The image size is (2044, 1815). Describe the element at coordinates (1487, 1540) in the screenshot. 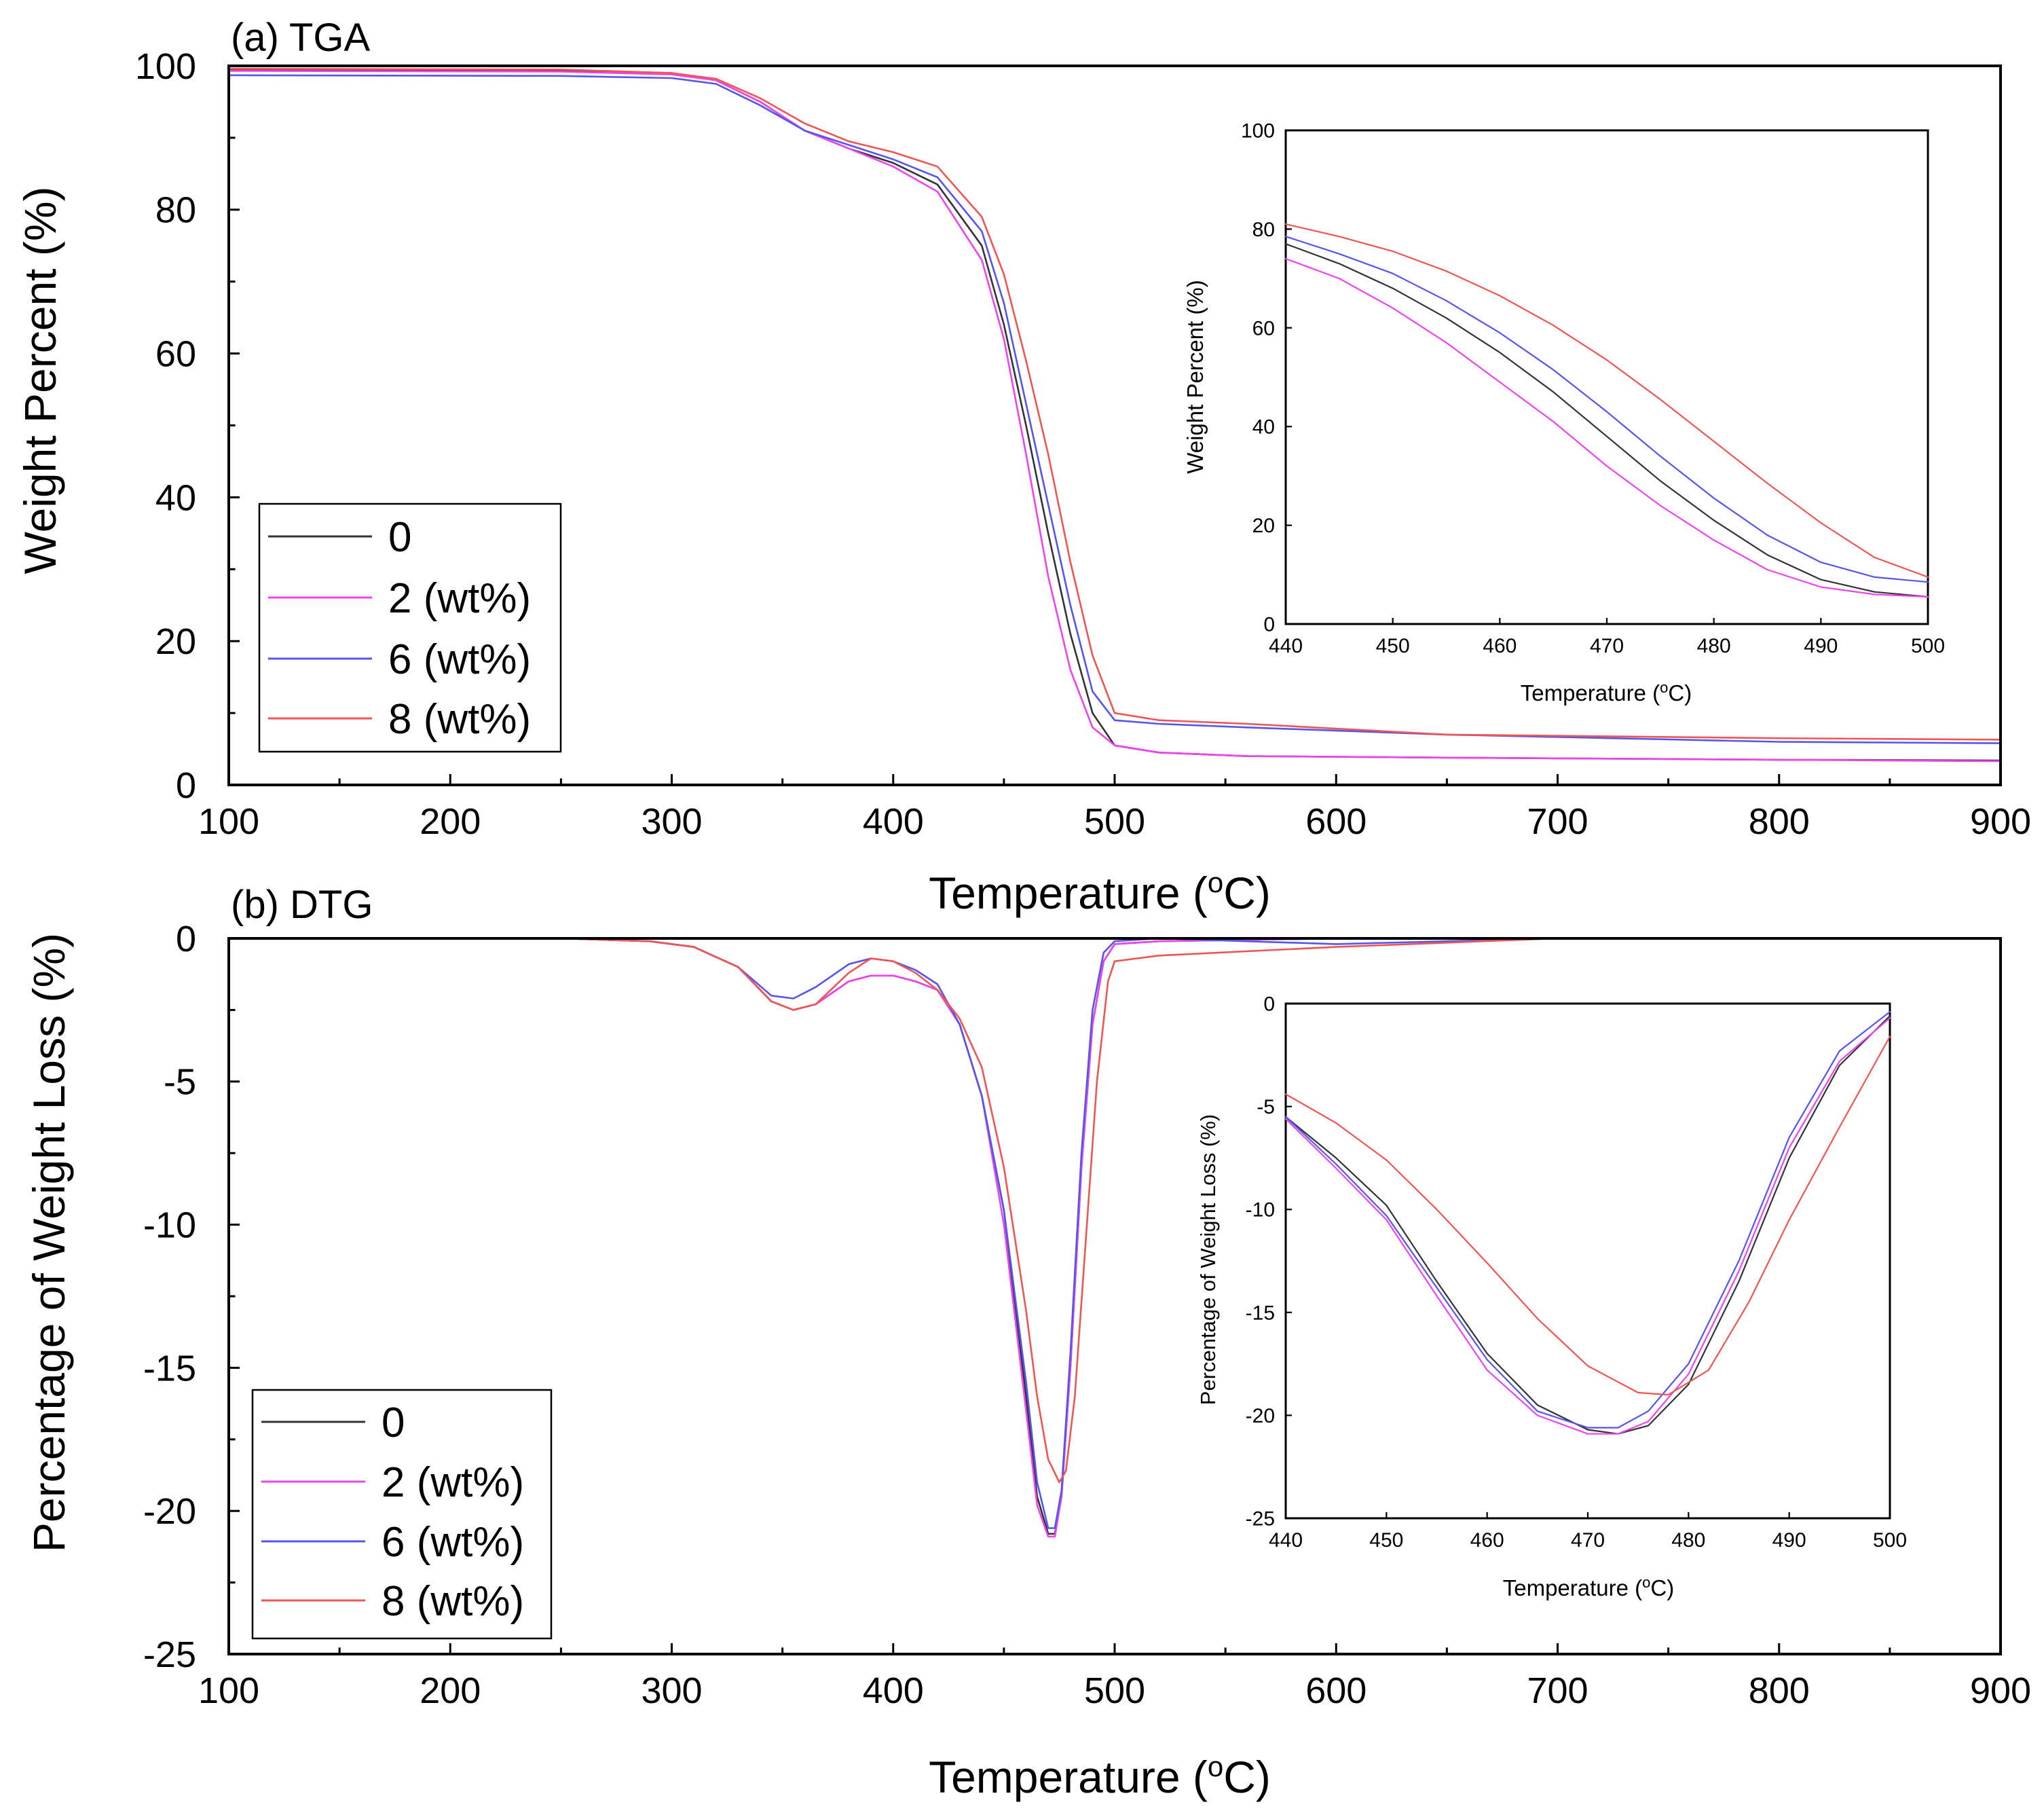

I see `dtg-inset-x-tick-label: 460` at that location.